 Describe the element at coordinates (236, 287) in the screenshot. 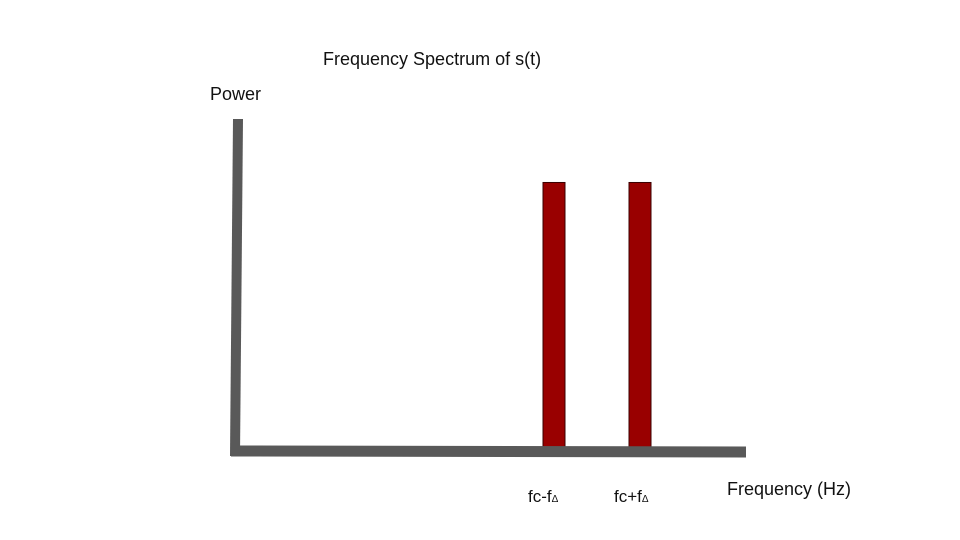

I see `y-axis-line` at that location.